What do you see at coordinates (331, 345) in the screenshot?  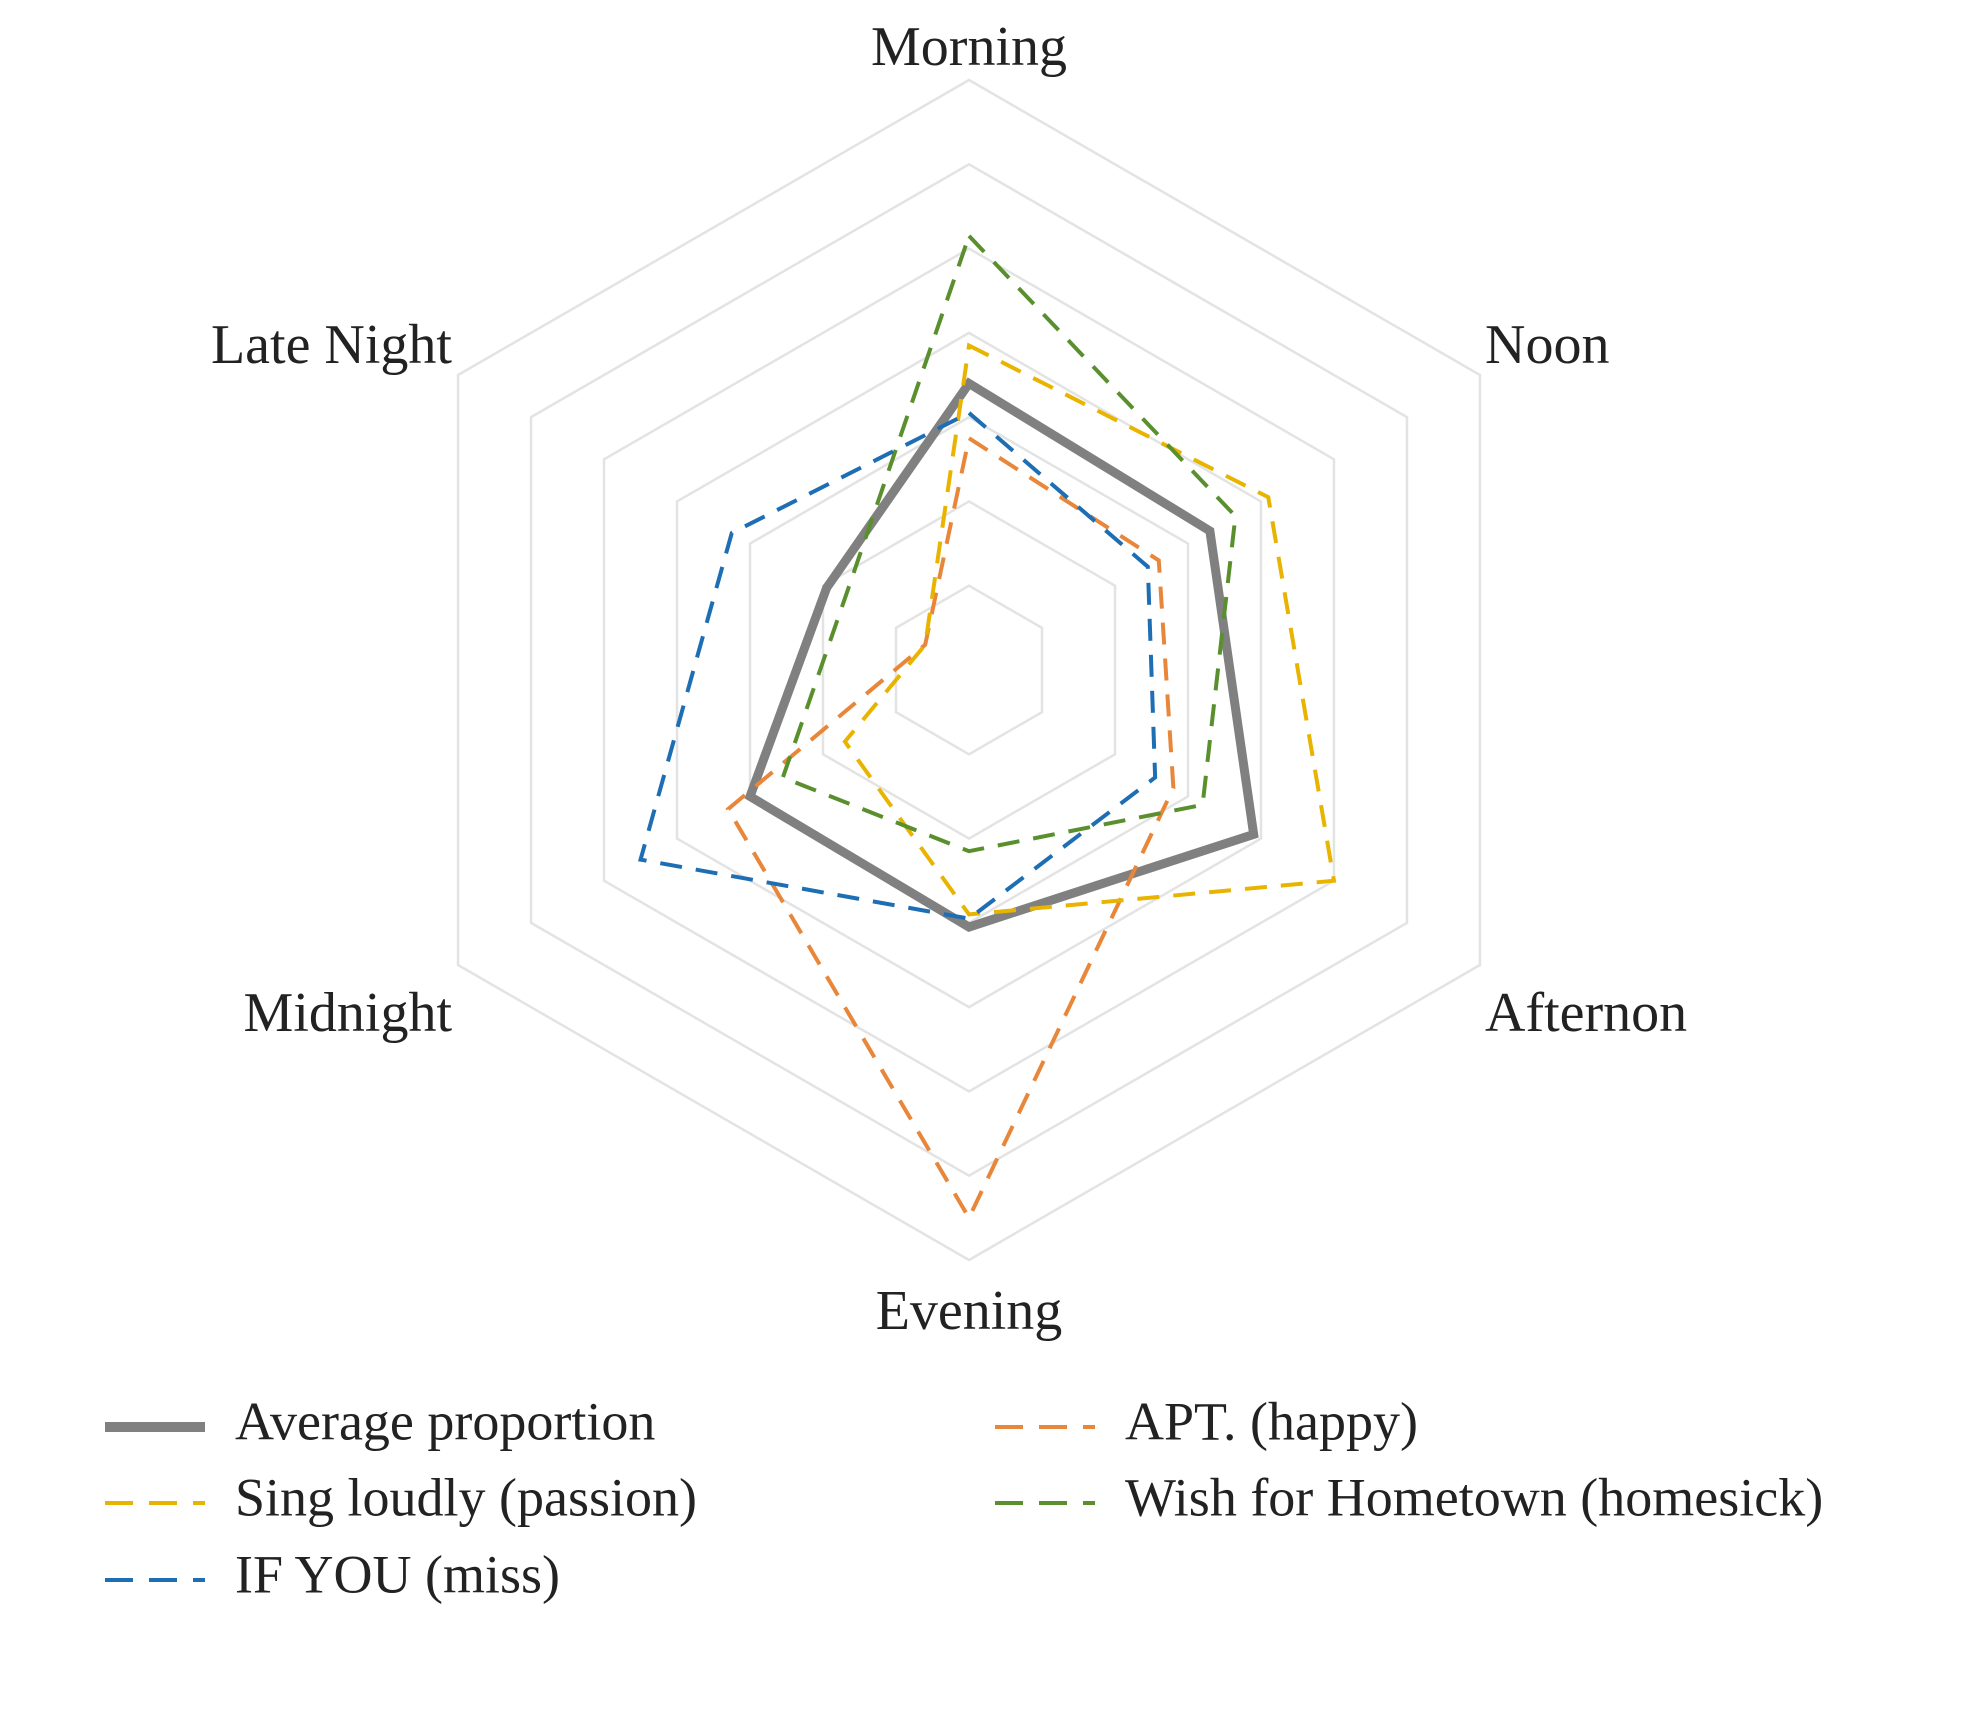 I see `axis-label-late-night: Late Night` at bounding box center [331, 345].